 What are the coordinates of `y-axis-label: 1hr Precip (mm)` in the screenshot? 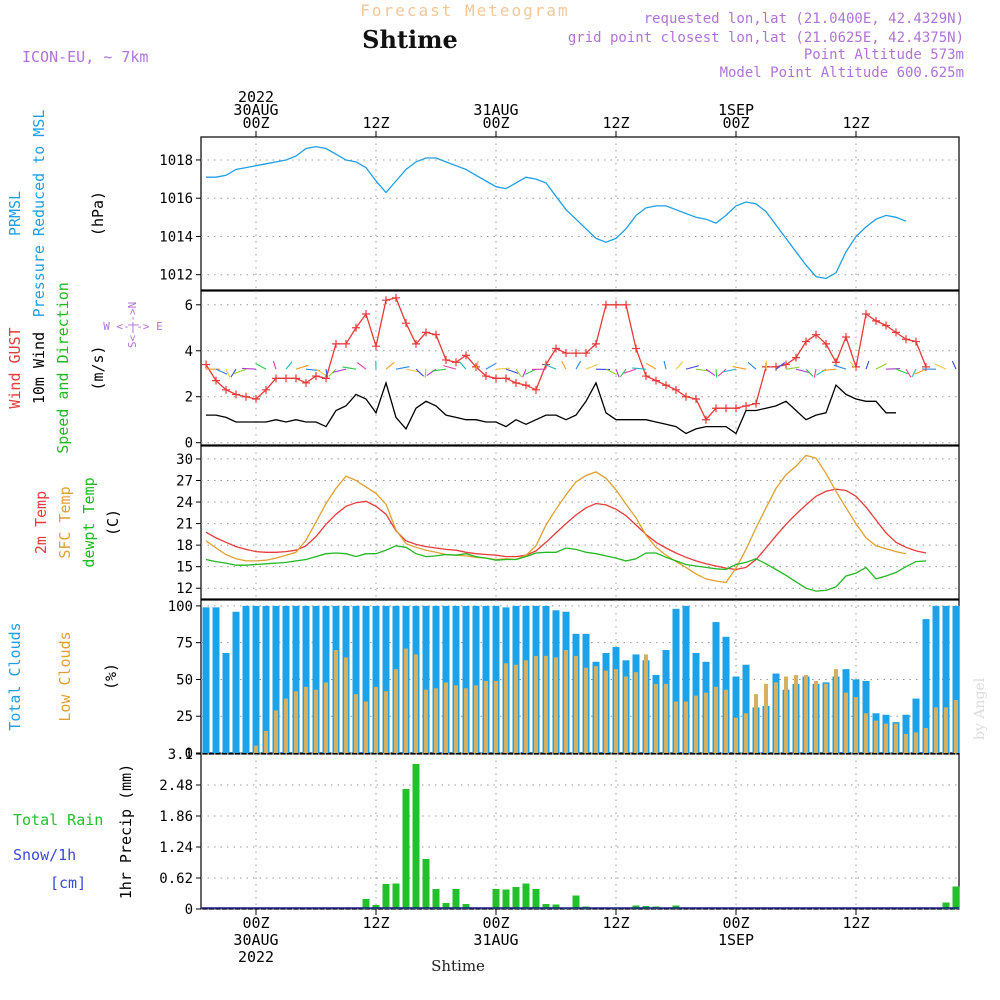 It's located at (126, 831).